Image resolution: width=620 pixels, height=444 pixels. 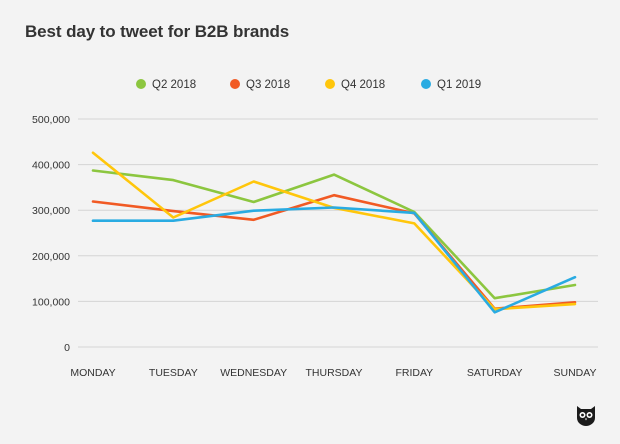 I want to click on y-tick-label: 300,000, so click(x=51, y=211).